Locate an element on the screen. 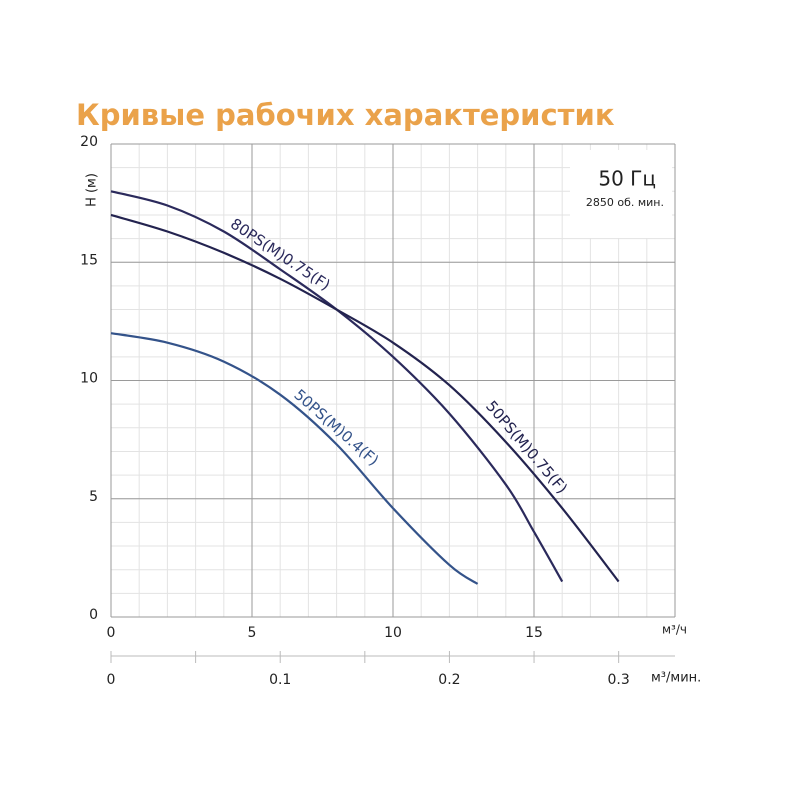  annotation-box is located at coordinates (621, 194).